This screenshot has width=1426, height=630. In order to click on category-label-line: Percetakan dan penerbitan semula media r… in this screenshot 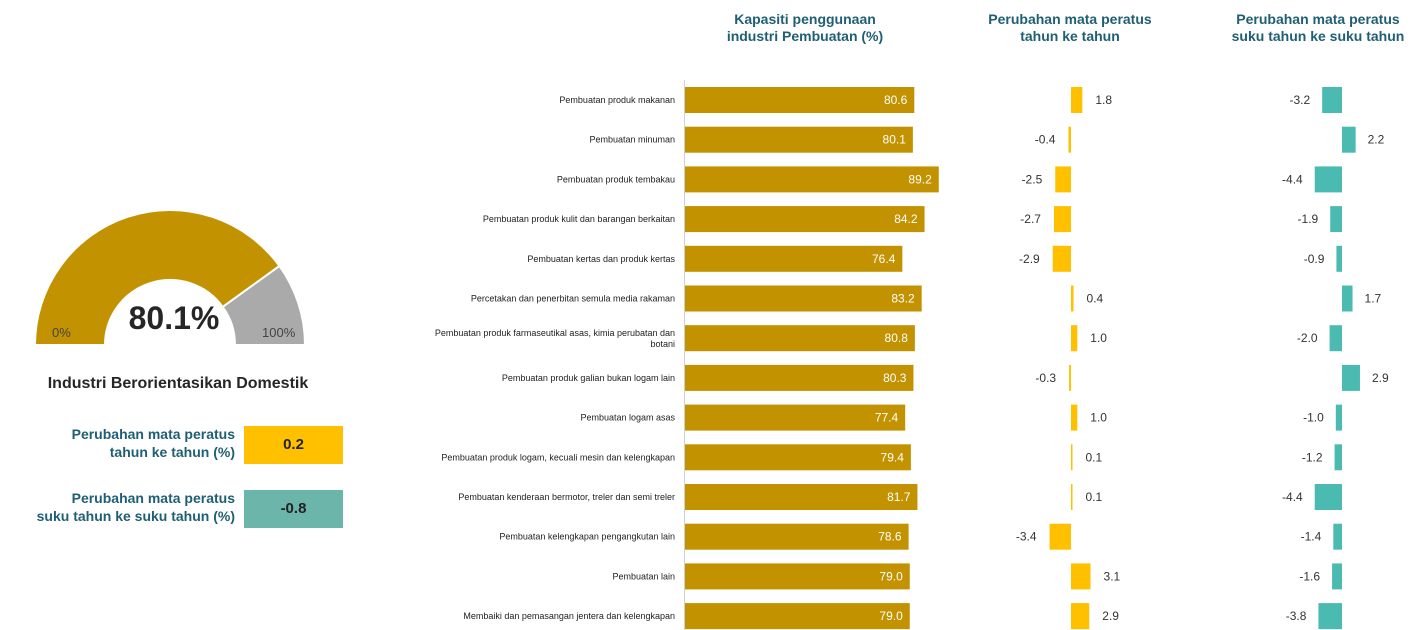, I will do `click(573, 299)`.